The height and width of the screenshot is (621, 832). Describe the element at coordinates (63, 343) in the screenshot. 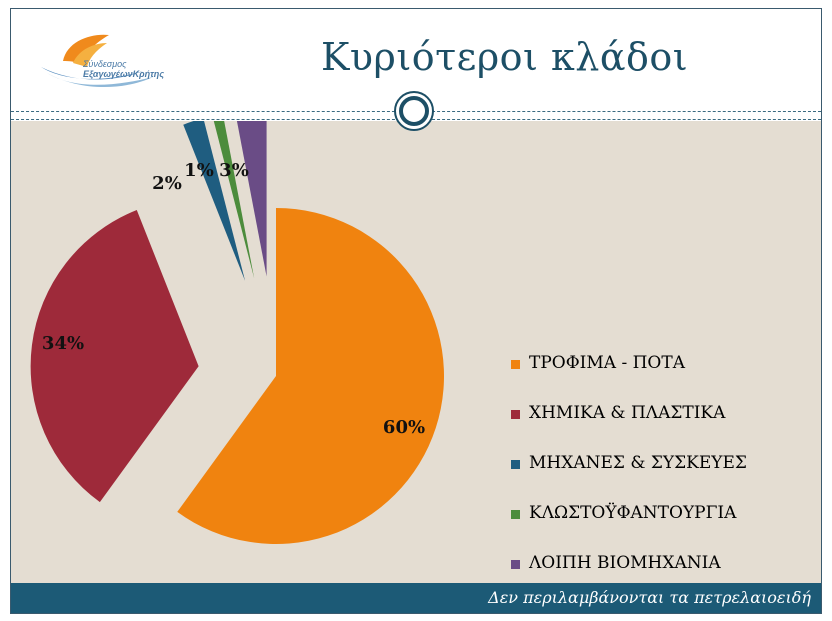

I see `data-label: 34%` at that location.